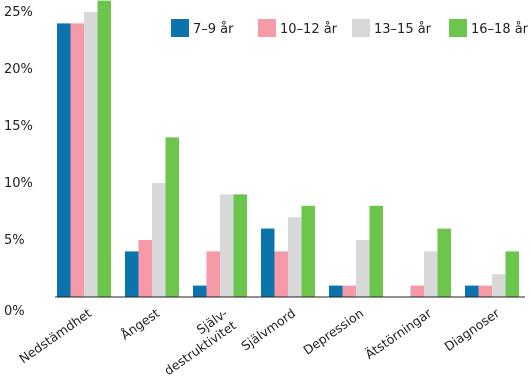  I want to click on category-label-line: Självmord, so click(268, 329).